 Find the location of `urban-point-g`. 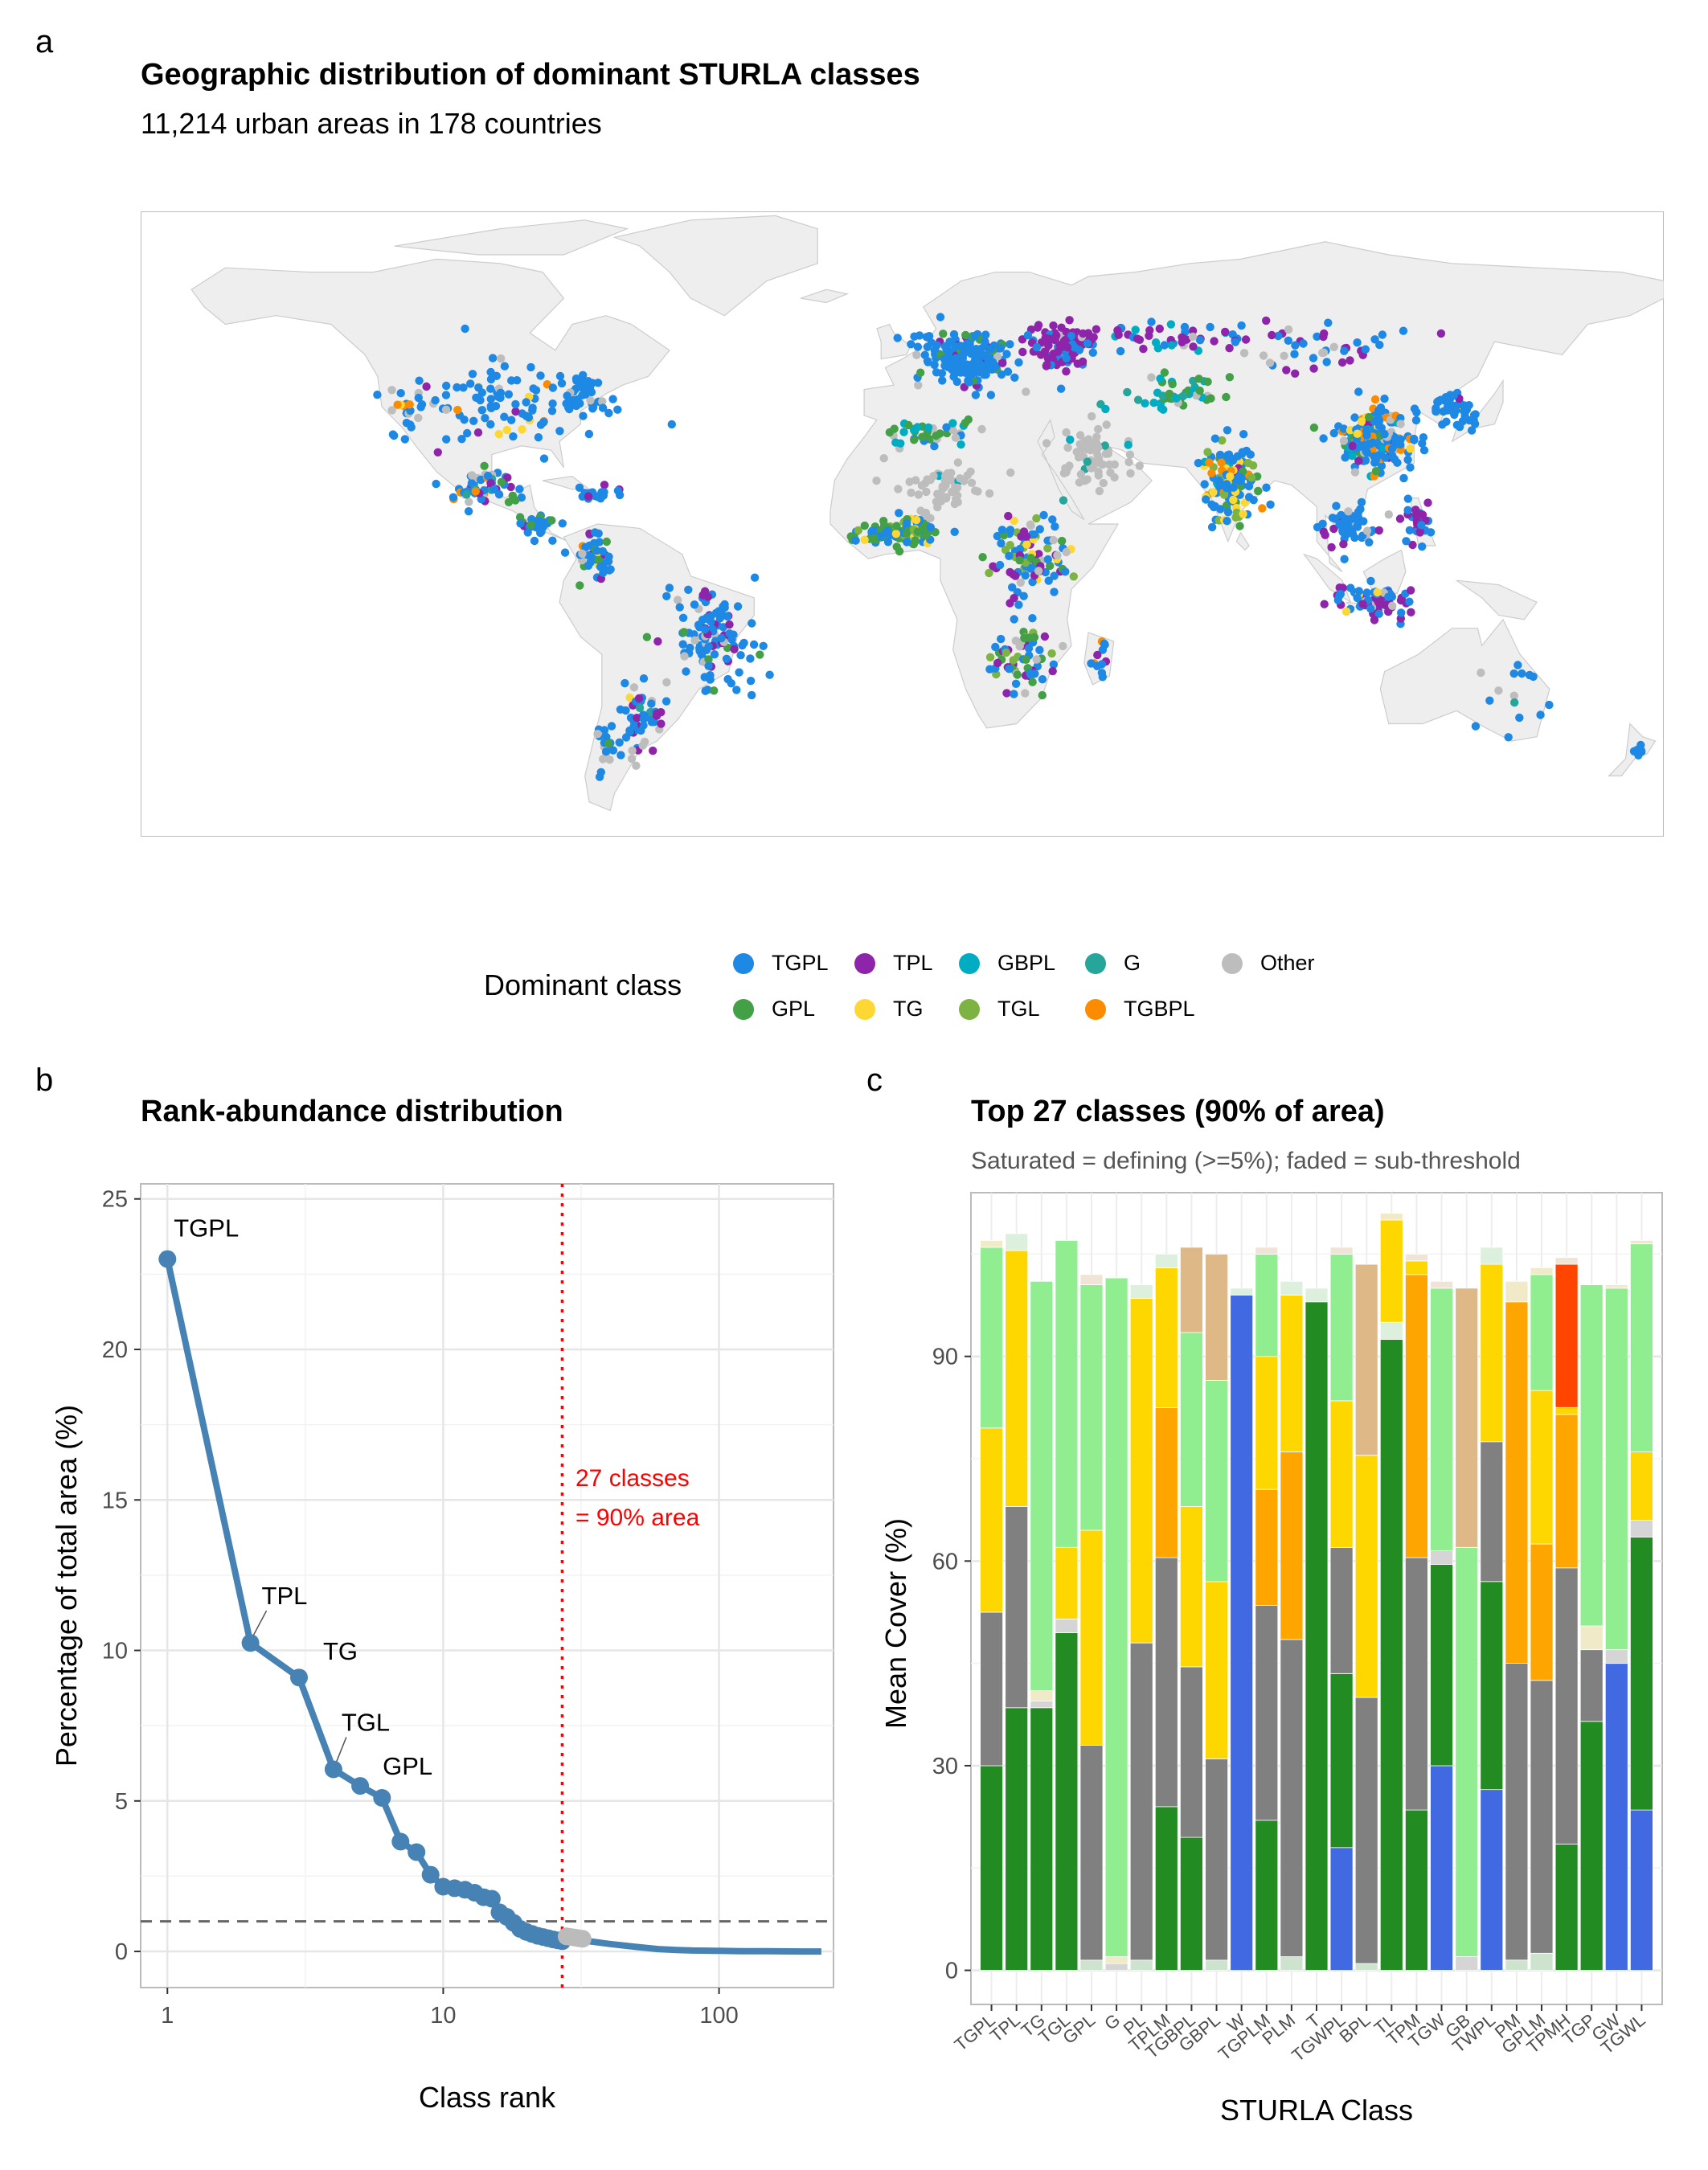

urban-point-g is located at coordinates (1105, 445).